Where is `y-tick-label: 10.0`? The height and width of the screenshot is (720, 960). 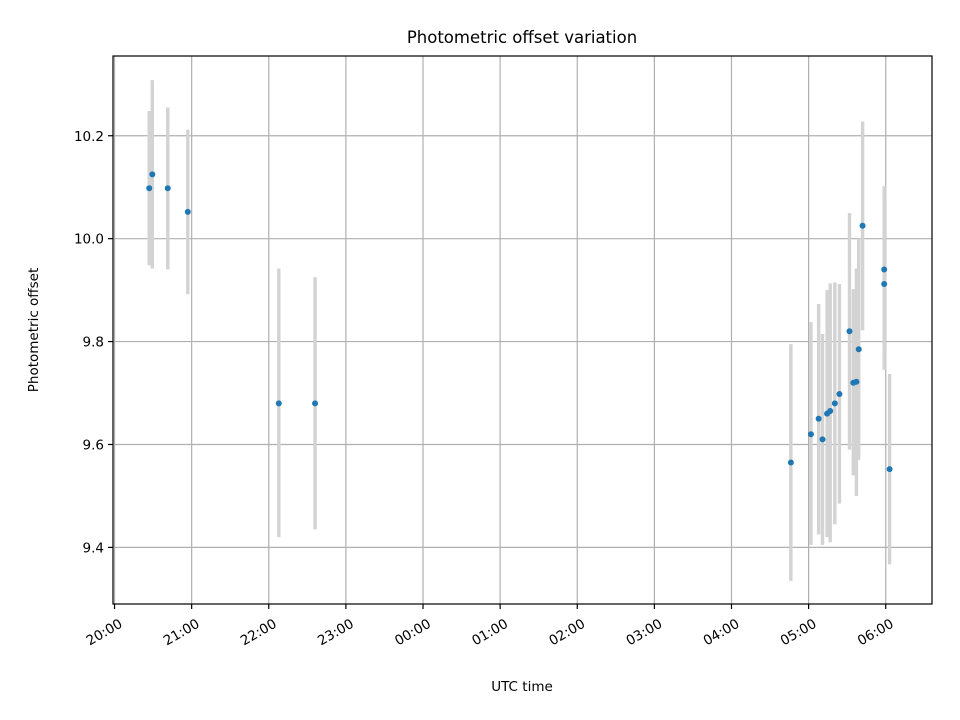
y-tick-label: 10.0 is located at coordinates (89, 240).